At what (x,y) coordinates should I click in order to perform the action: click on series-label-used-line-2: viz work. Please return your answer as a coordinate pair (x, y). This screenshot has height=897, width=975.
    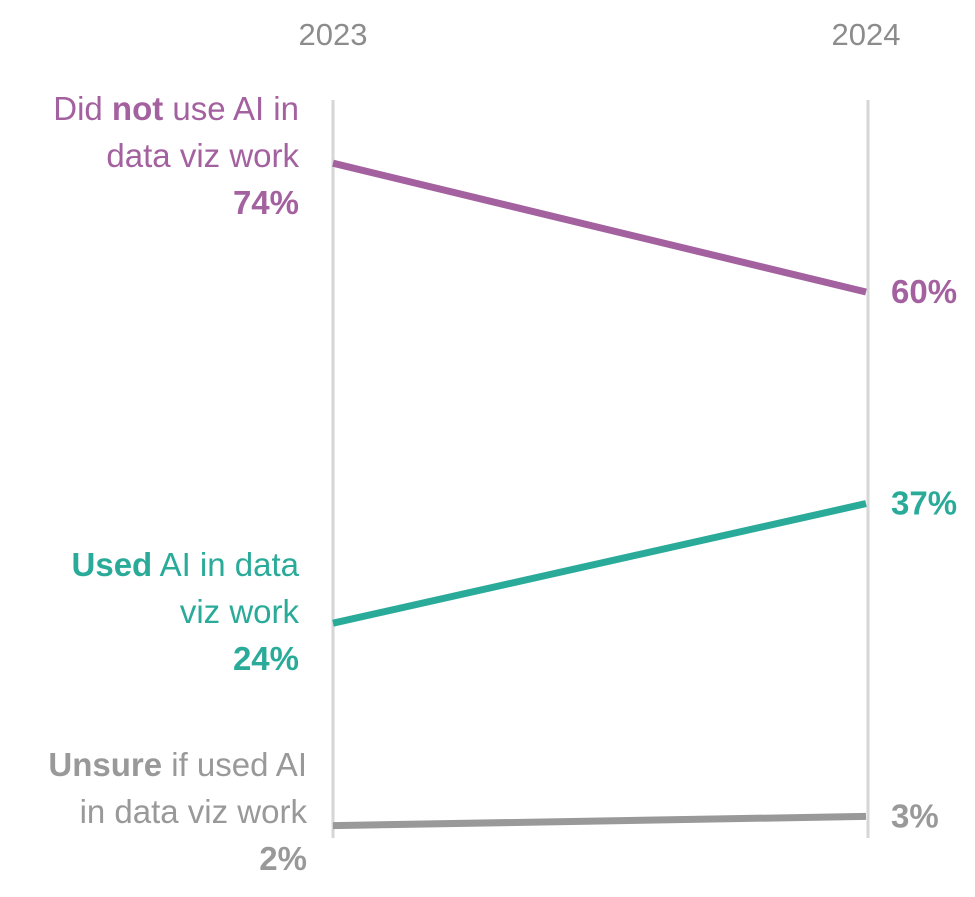
    Looking at the image, I should click on (240, 611).